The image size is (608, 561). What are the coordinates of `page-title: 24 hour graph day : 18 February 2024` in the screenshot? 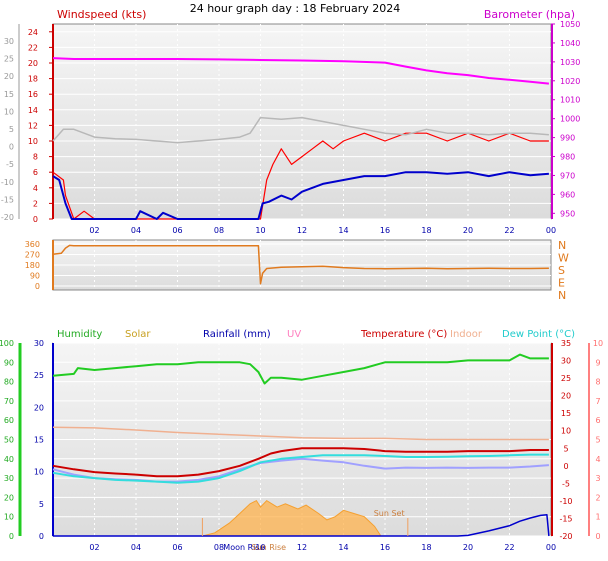 It's located at (295, 8).